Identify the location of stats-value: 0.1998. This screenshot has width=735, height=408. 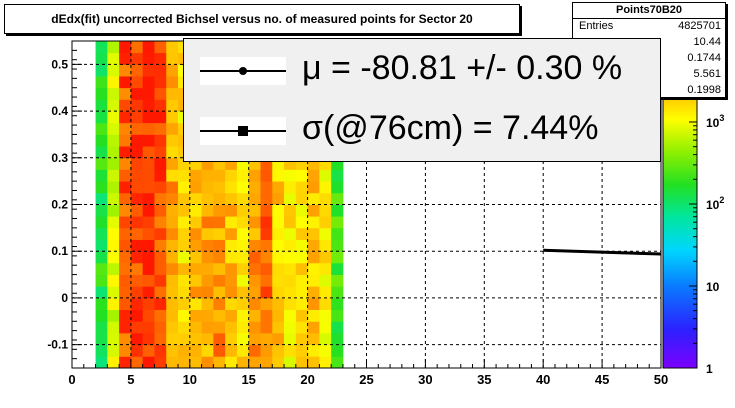
(704, 90).